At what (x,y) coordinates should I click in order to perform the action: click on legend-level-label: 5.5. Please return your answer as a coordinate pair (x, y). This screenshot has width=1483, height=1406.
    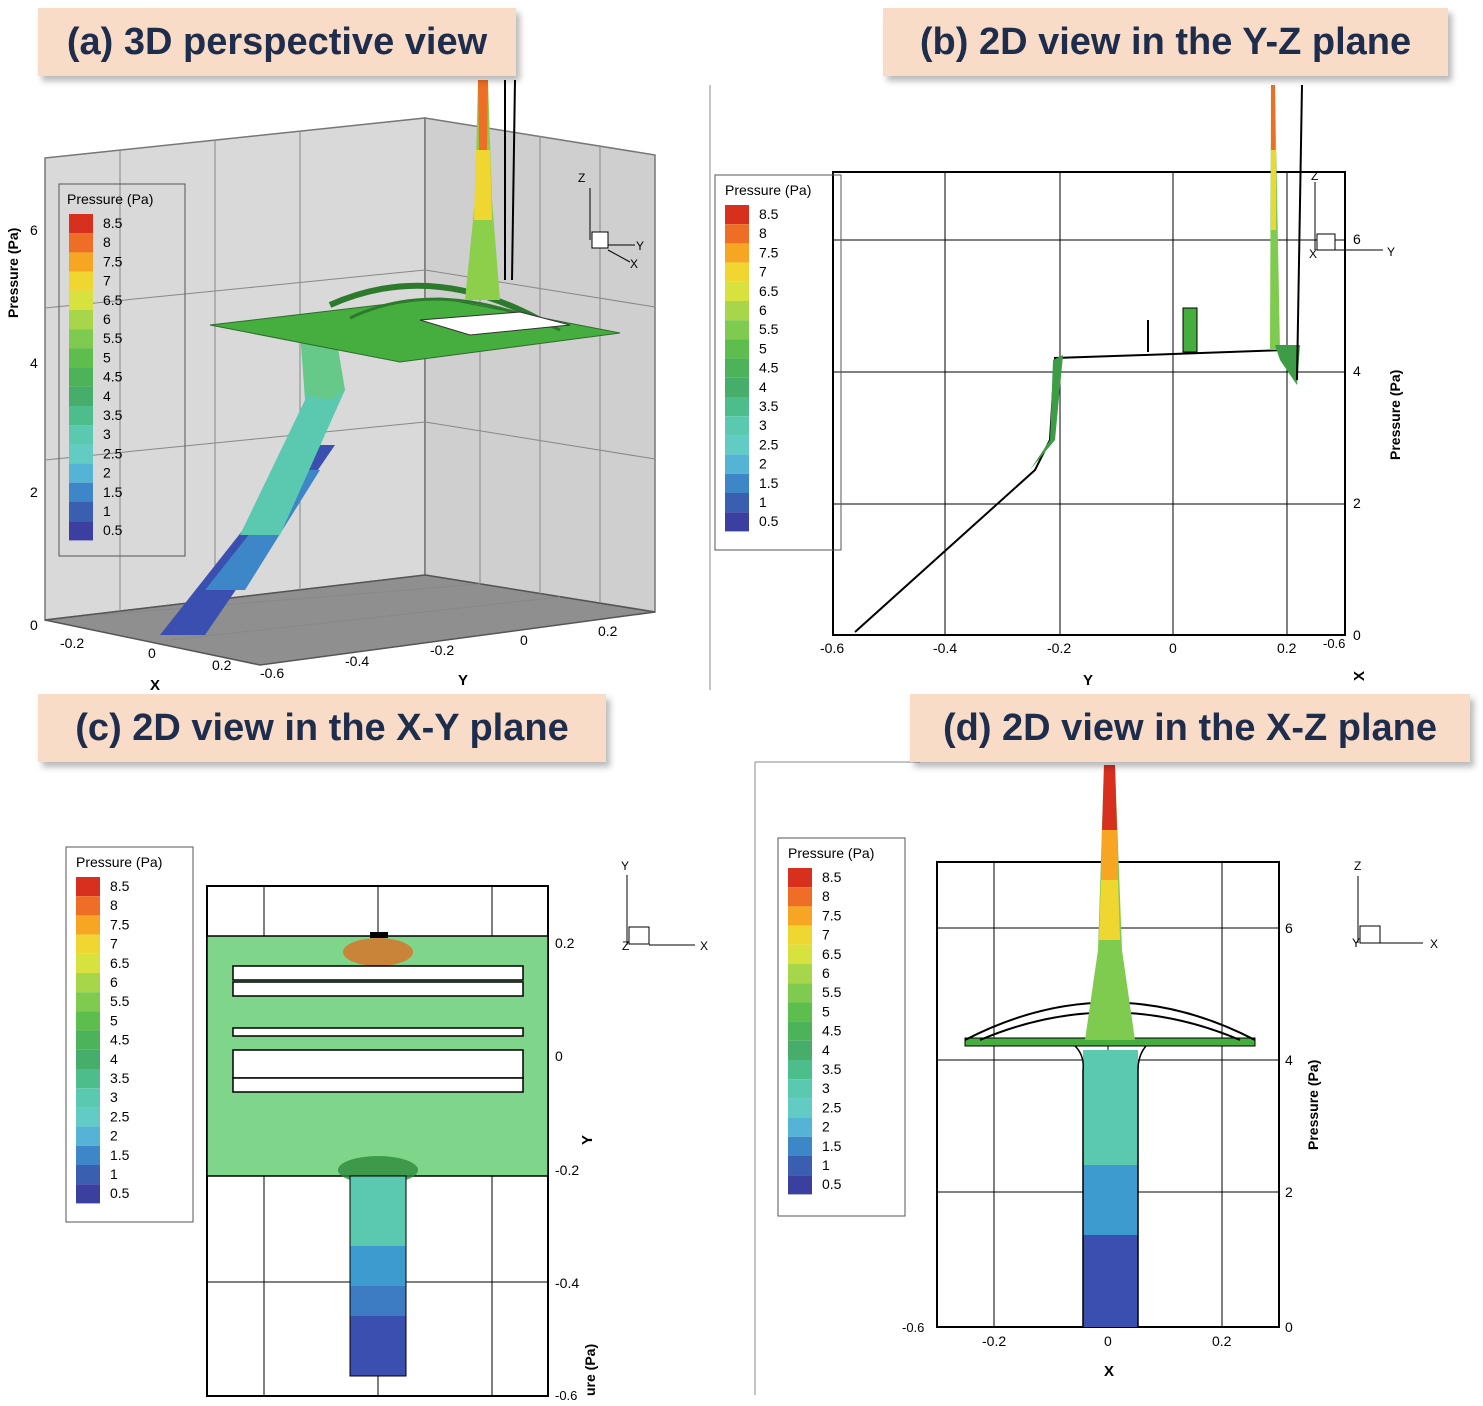
    Looking at the image, I should click on (769, 329).